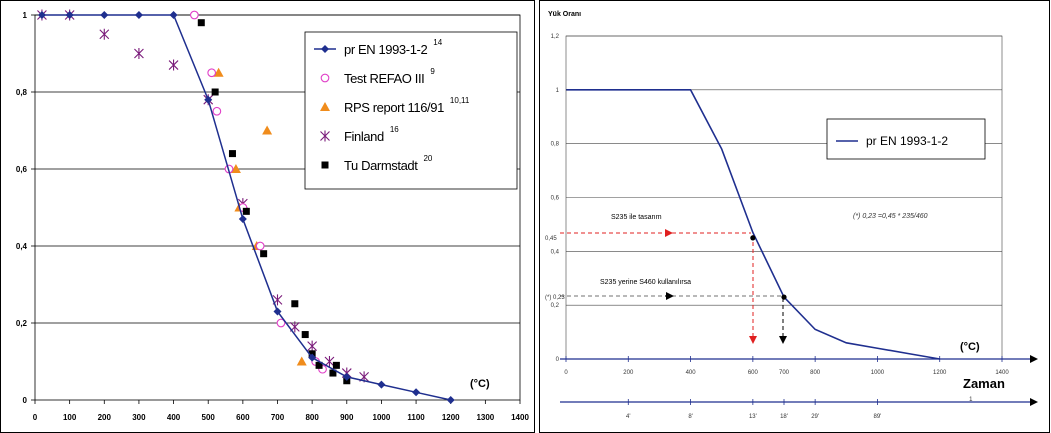 The image size is (1051, 433). Describe the element at coordinates (555, 199) in the screenshot. I see `right-y-tick-label: 0,6` at that location.